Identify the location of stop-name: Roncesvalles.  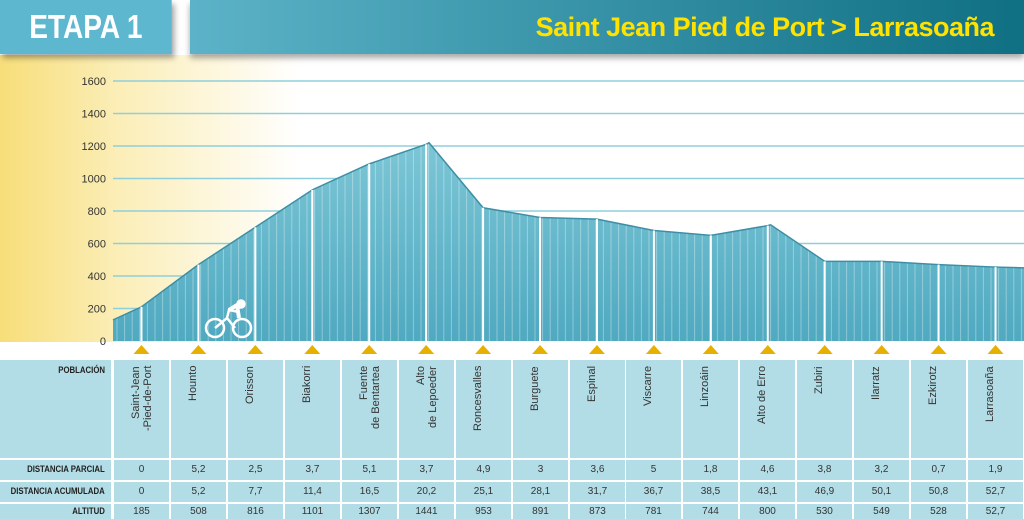
(477, 399).